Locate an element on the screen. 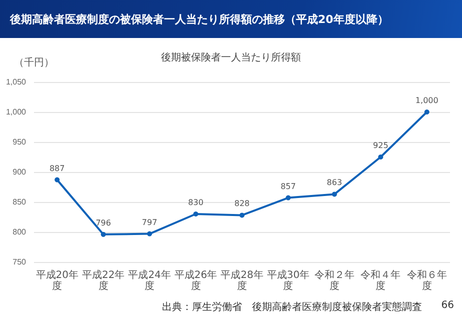  chart-title: 後期高齢者医療制度の被保険者一人当たり所得額の推移（平成20年度以降） is located at coordinates (199, 19).